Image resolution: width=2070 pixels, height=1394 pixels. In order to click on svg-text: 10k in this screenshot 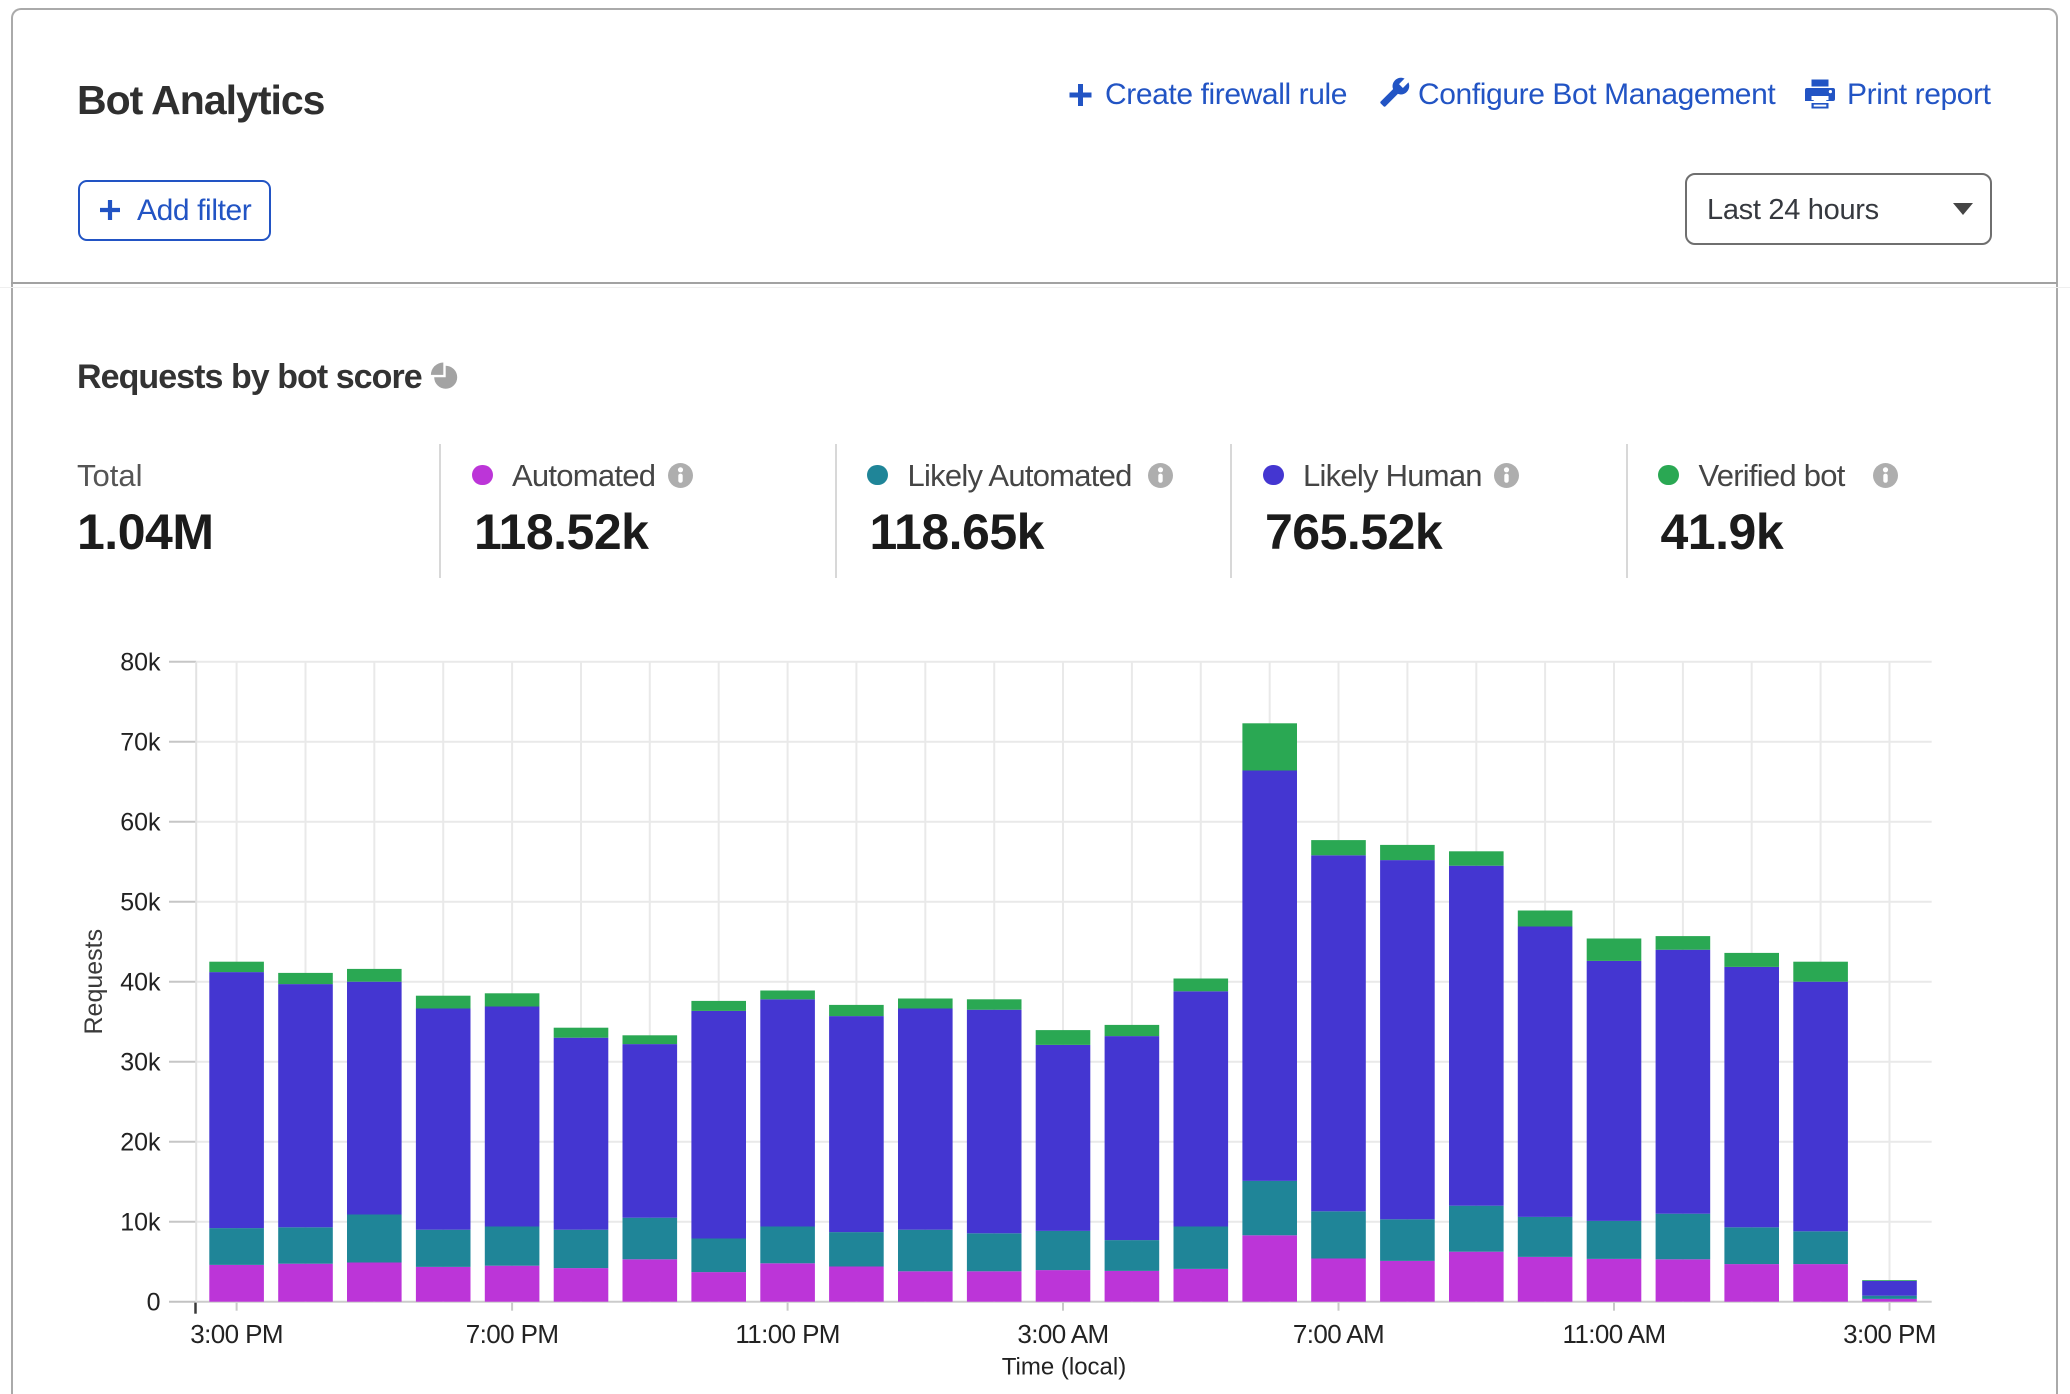, I will do `click(140, 1223)`.